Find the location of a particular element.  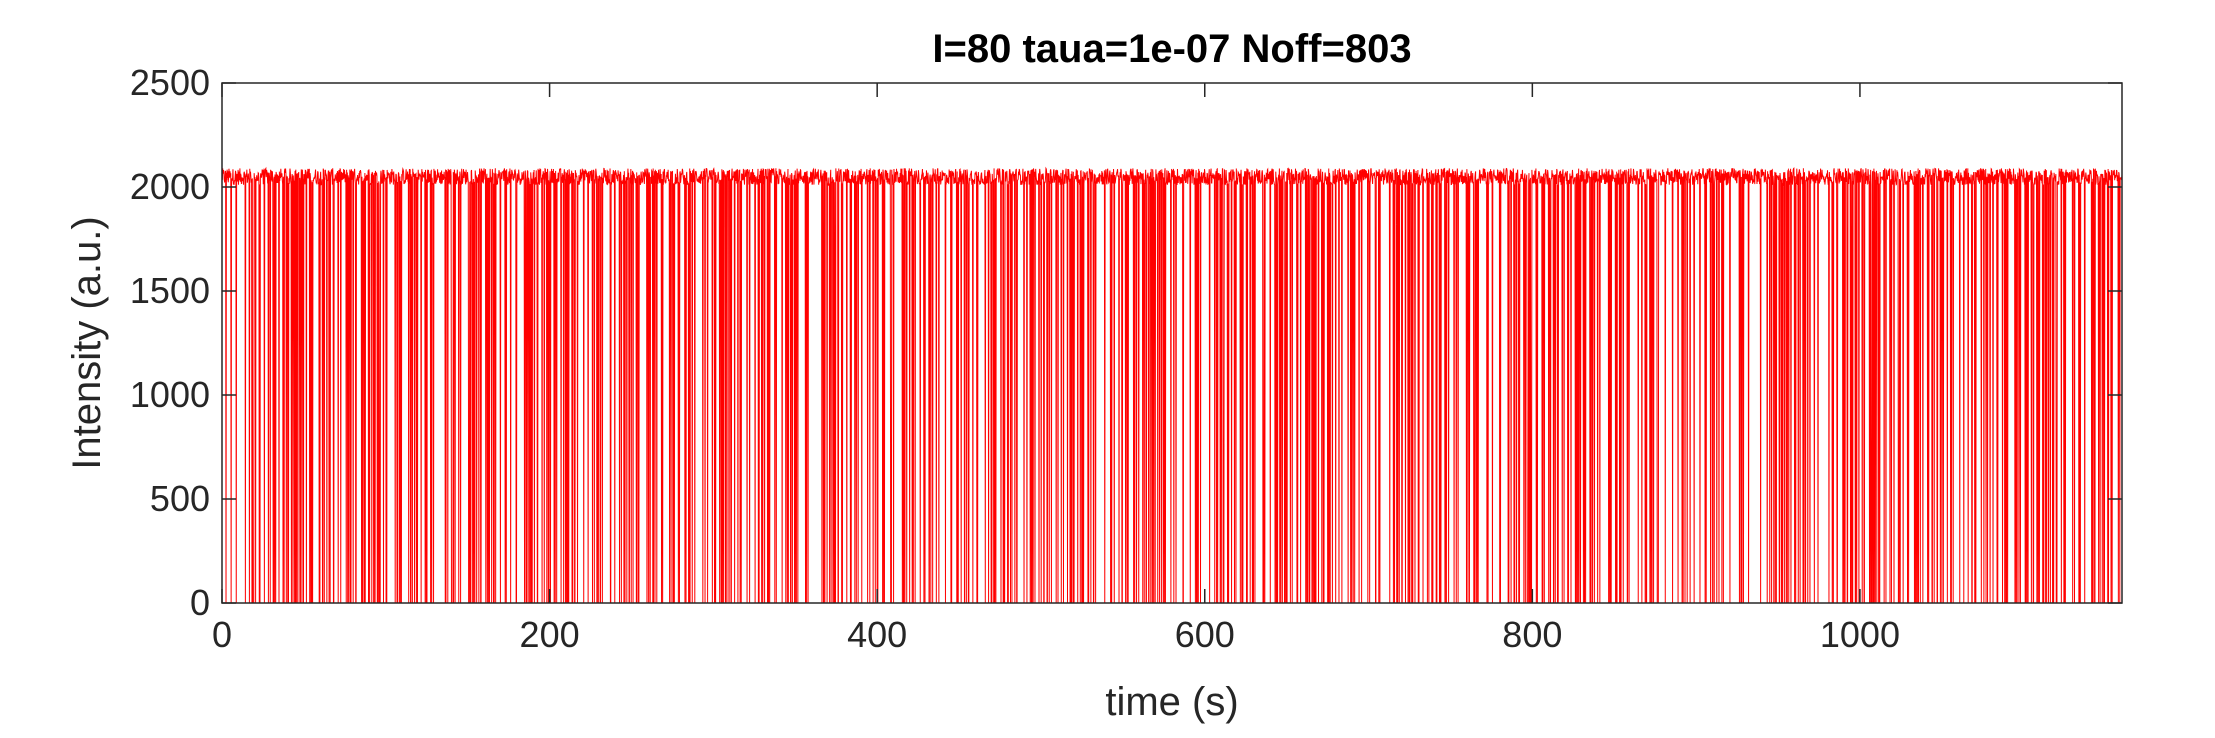

x-axis-label: time (s) is located at coordinates (1171, 702).